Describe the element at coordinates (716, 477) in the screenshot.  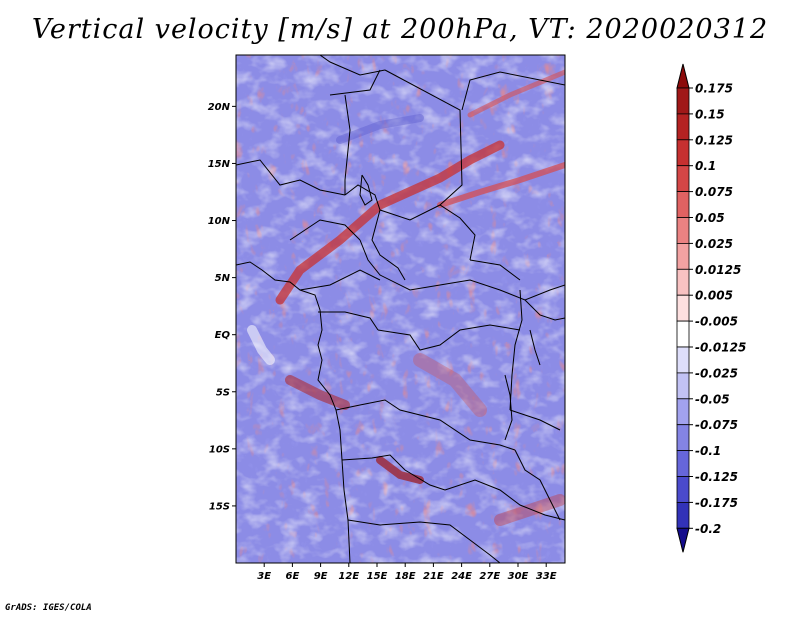
I see `colorbar-label: -0.125` at that location.